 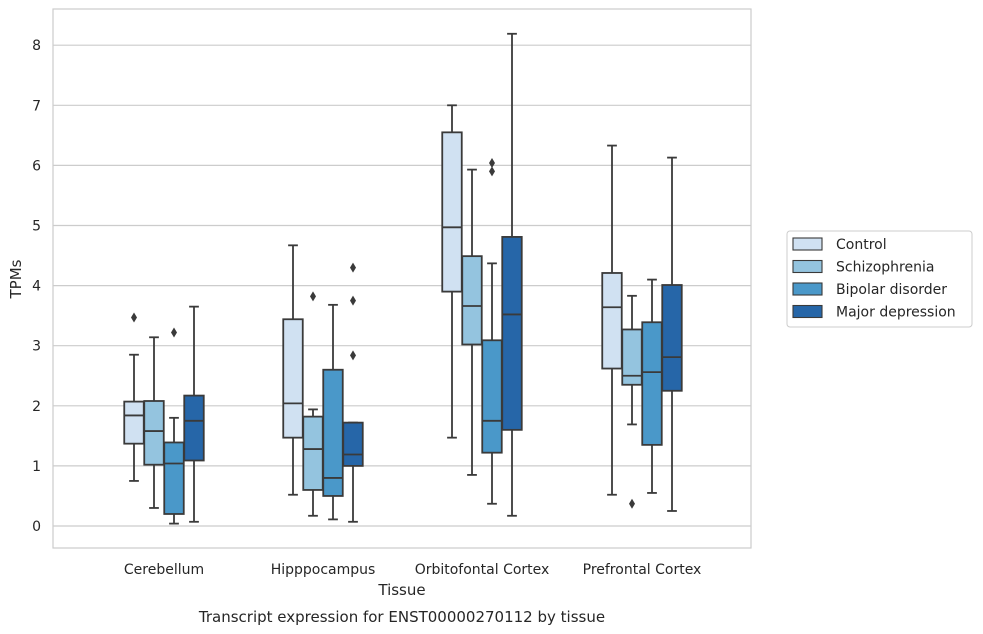 I want to click on legend-label: Bipolar disorder, so click(x=891, y=290).